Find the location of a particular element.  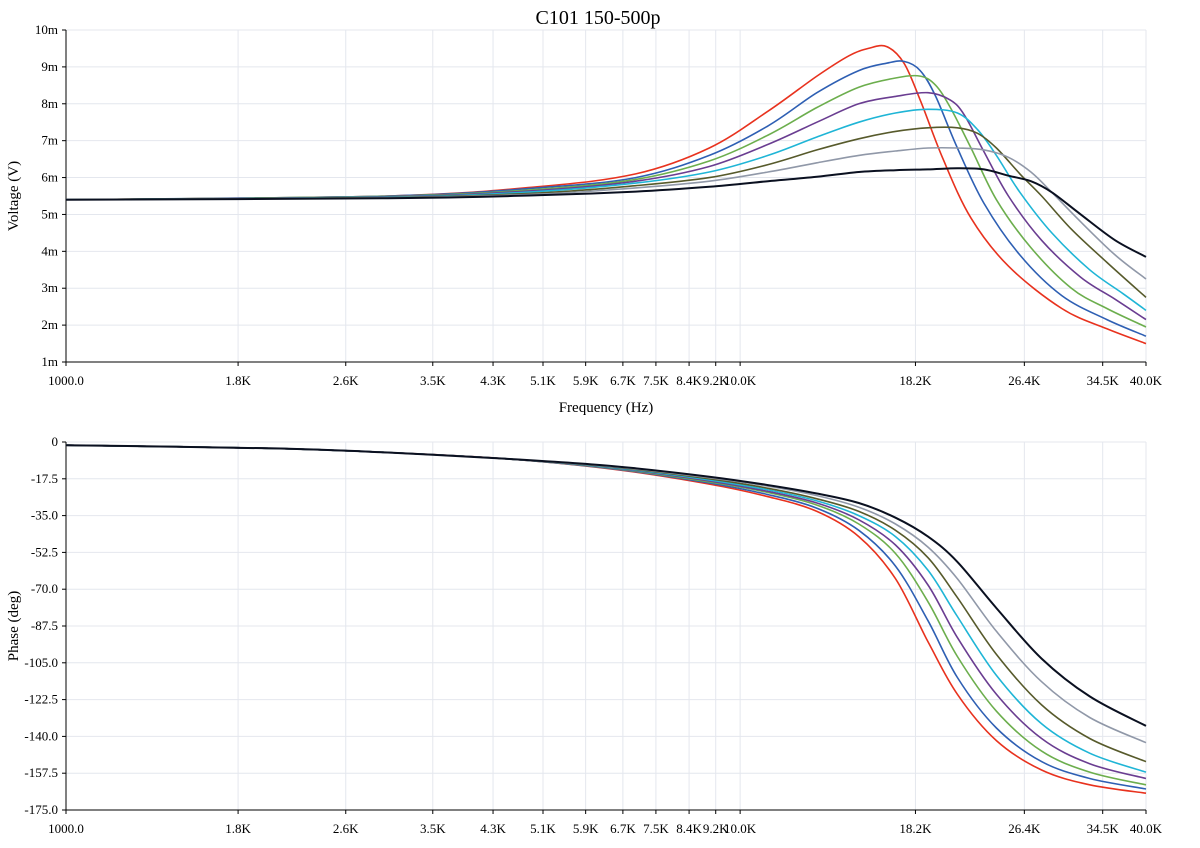

y-tick-label: -87.5 is located at coordinates (44, 625).